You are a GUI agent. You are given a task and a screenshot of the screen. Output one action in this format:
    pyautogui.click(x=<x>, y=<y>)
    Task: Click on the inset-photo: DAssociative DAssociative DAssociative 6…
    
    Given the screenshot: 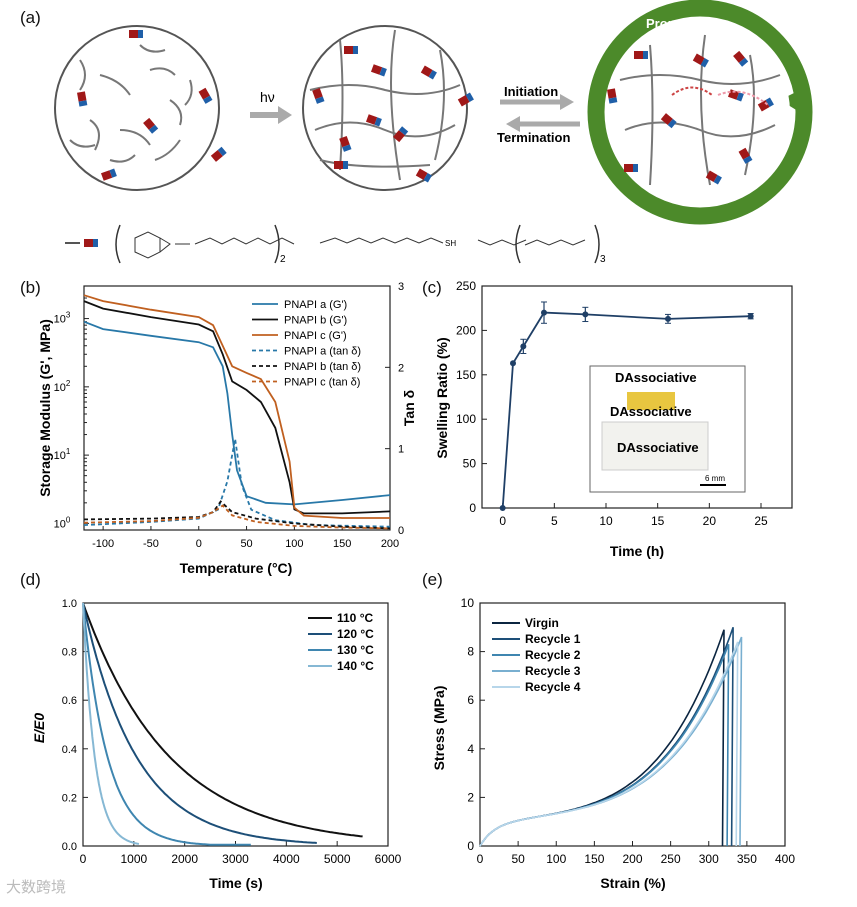 What is the action you would take?
    pyautogui.click(x=667, y=429)
    